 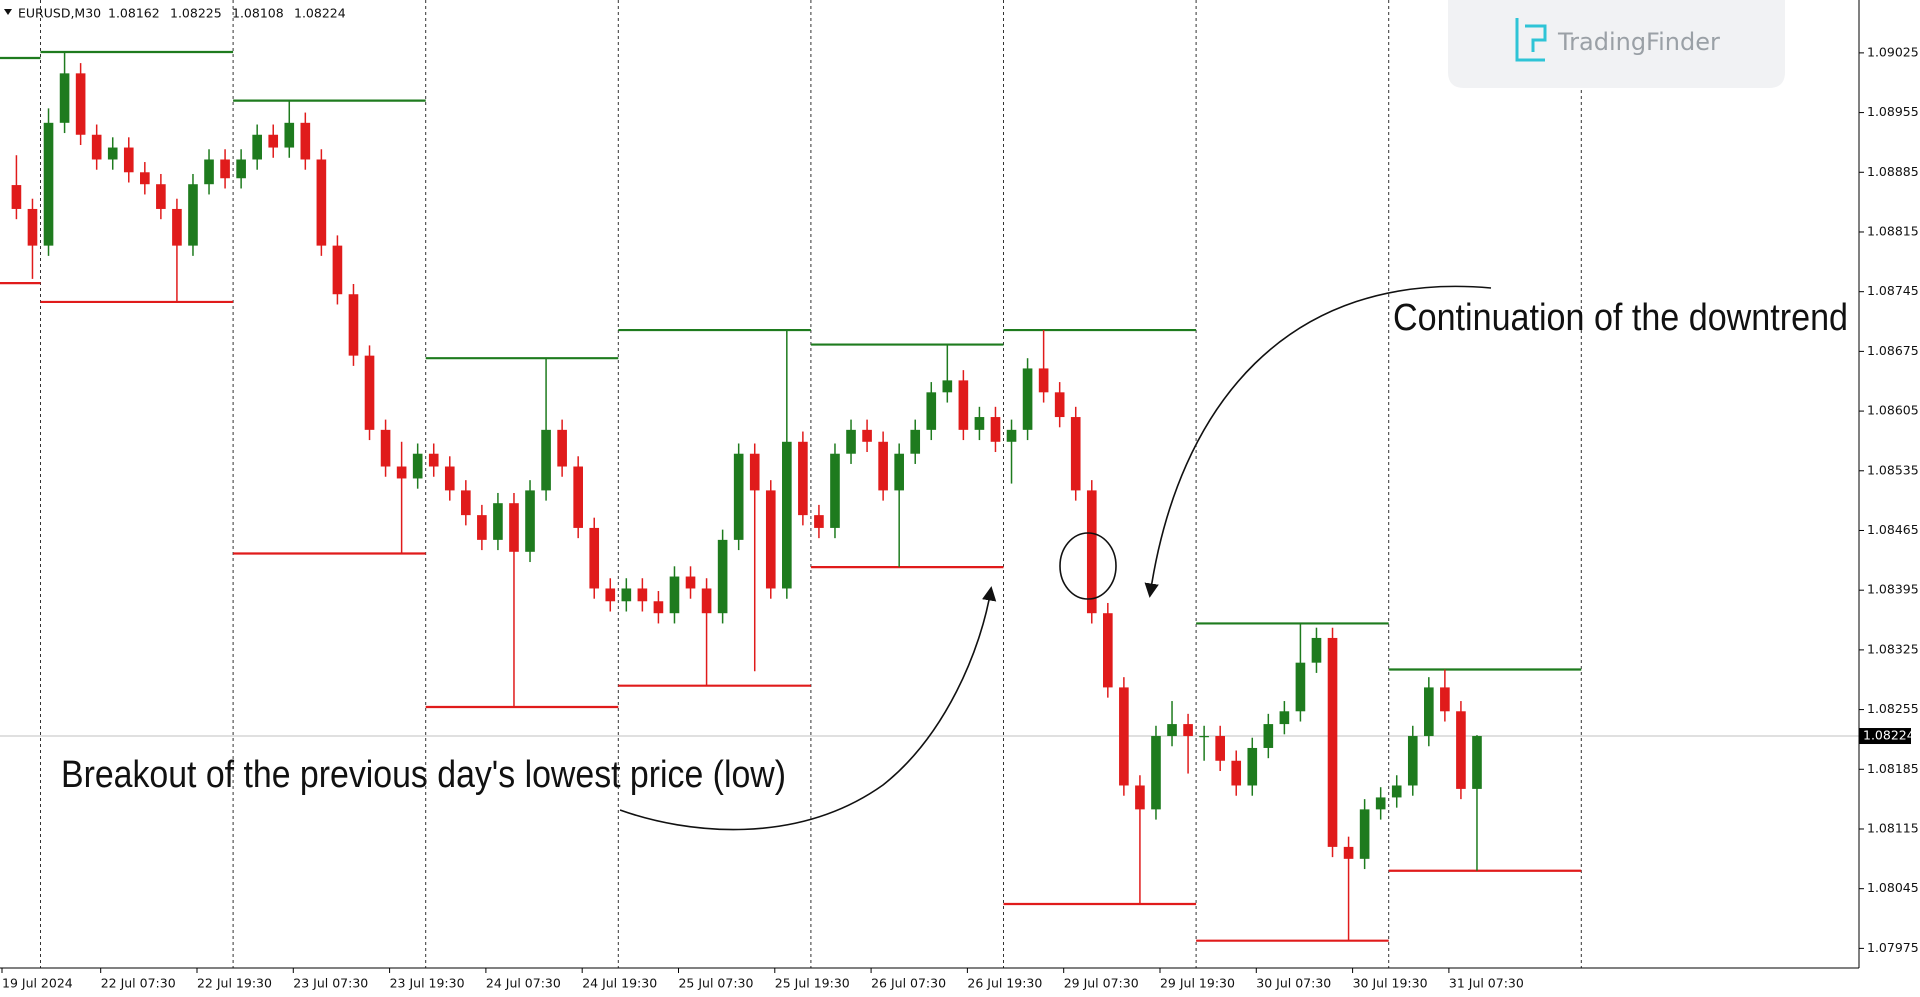 What do you see at coordinates (1893, 111) in the screenshot?
I see `y-tick-label: 1.08955` at bounding box center [1893, 111].